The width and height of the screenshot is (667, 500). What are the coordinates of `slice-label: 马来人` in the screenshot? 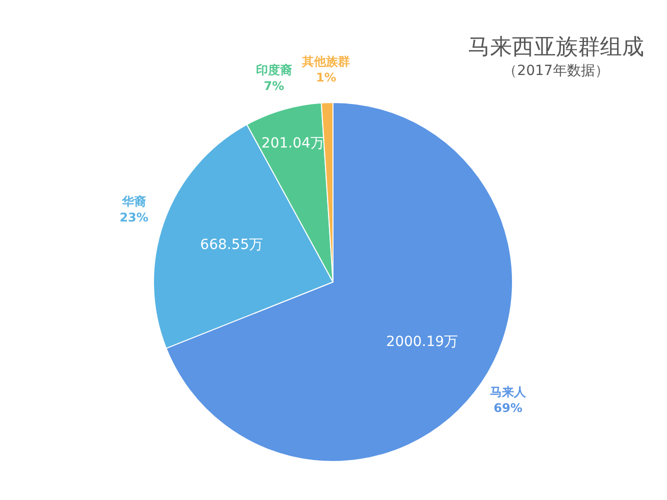 It's located at (509, 391).